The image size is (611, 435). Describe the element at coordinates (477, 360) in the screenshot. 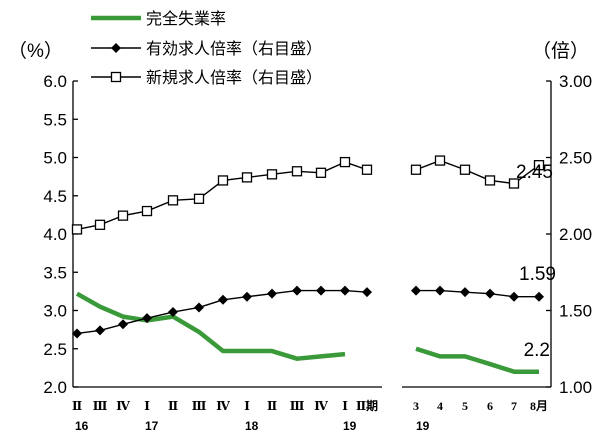

I see `series-line-0-monthly` at that location.